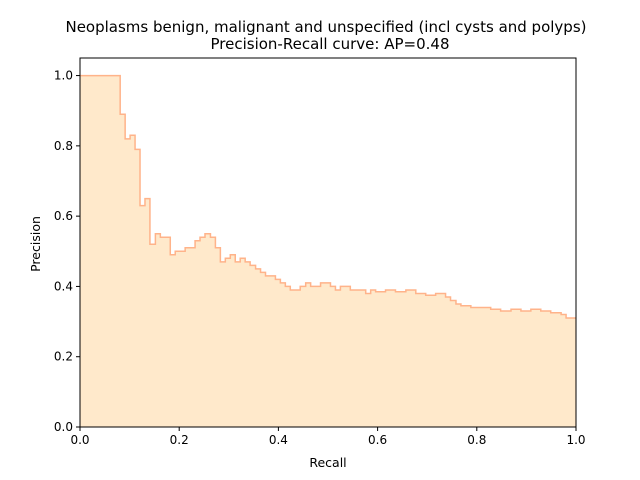  Describe the element at coordinates (63, 286) in the screenshot. I see `y-tick-label: 0.4` at that location.